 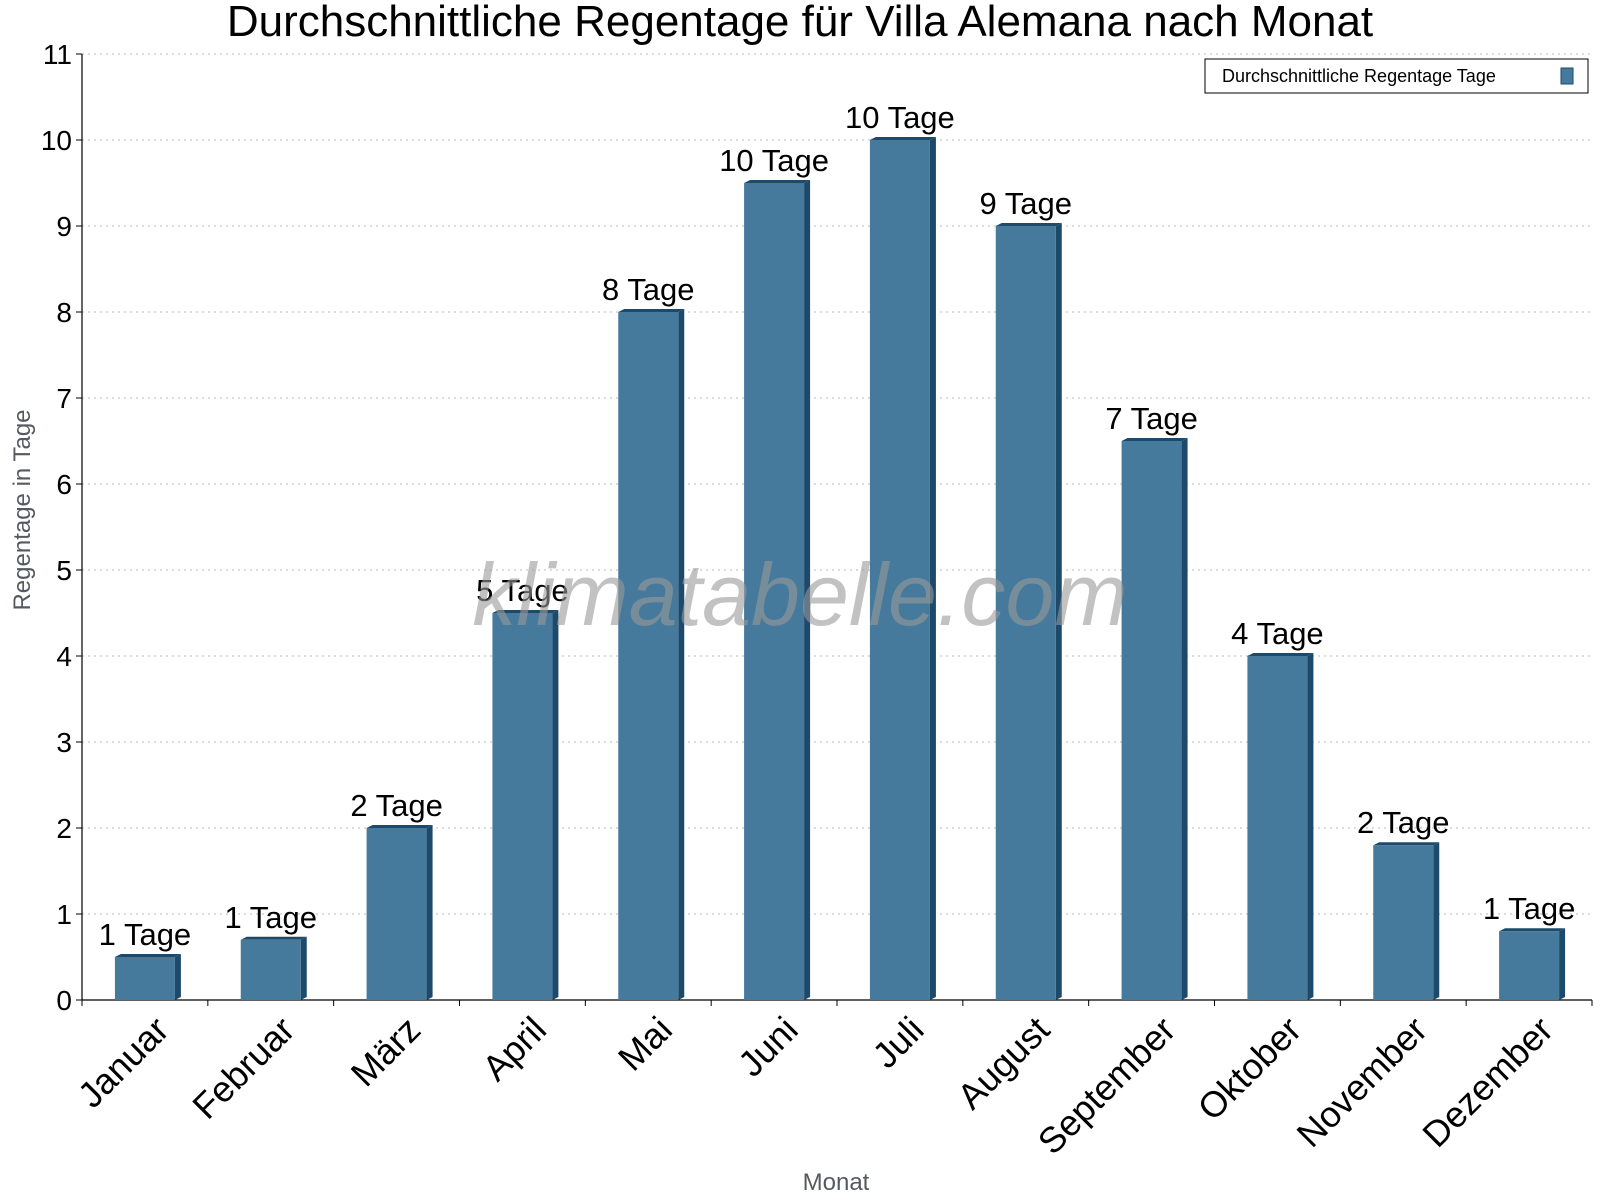 I want to click on x-tick-label: März, so click(x=386, y=1052).